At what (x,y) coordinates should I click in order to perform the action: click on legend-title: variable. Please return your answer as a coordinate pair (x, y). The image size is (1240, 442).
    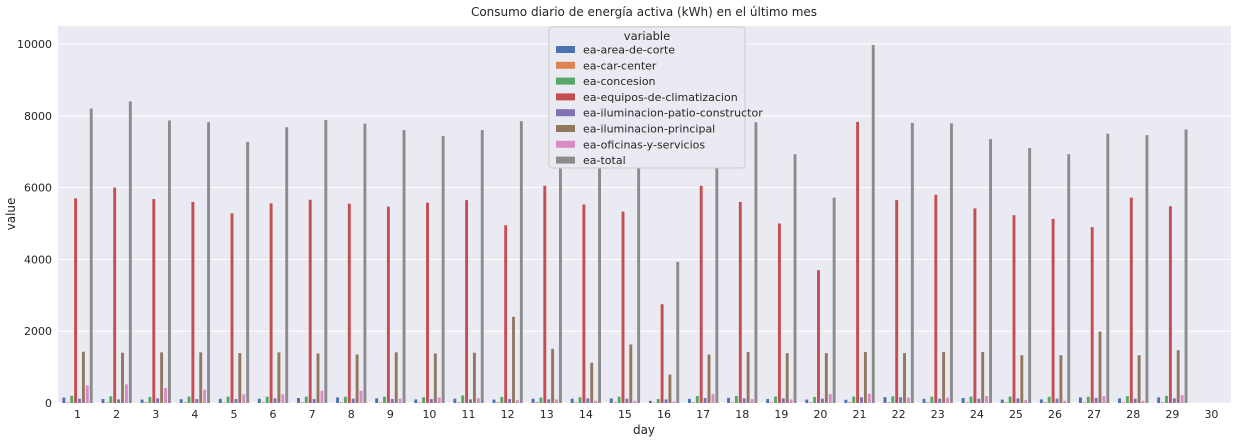
    Looking at the image, I should click on (647, 36).